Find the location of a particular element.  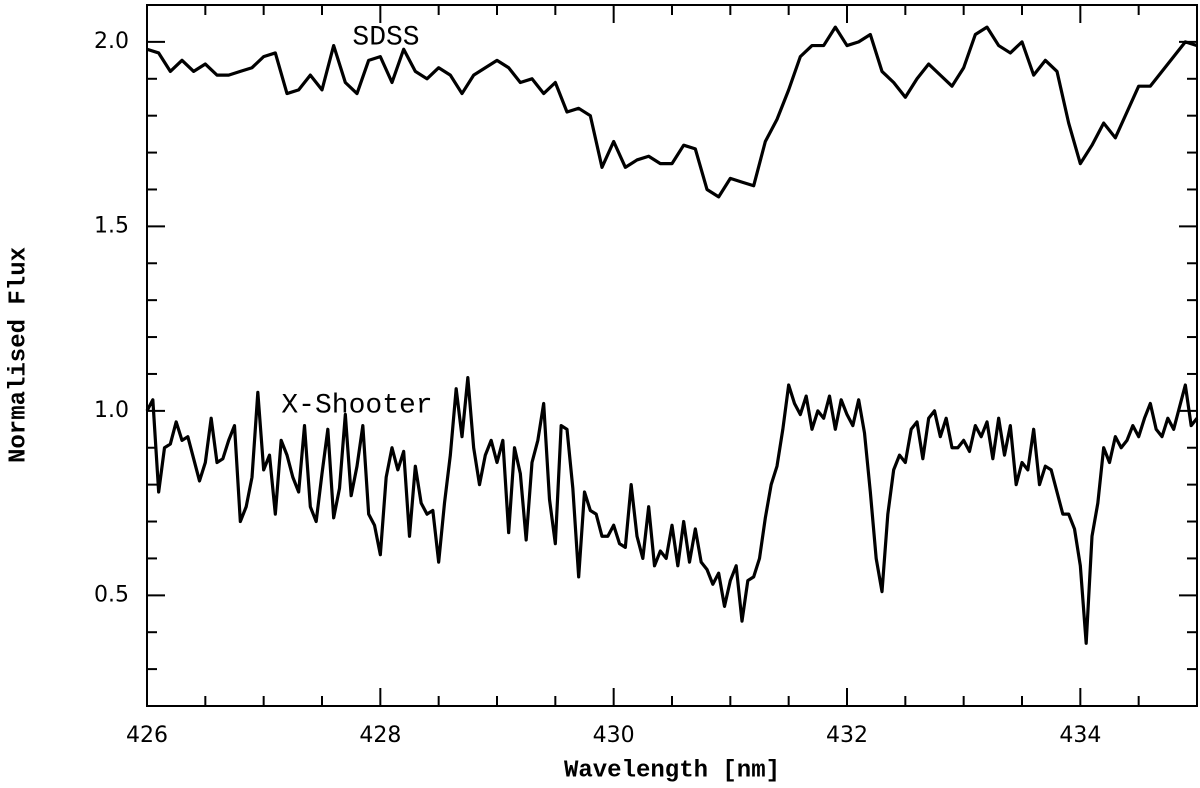

x-tick-label: 428 is located at coordinates (380, 735).